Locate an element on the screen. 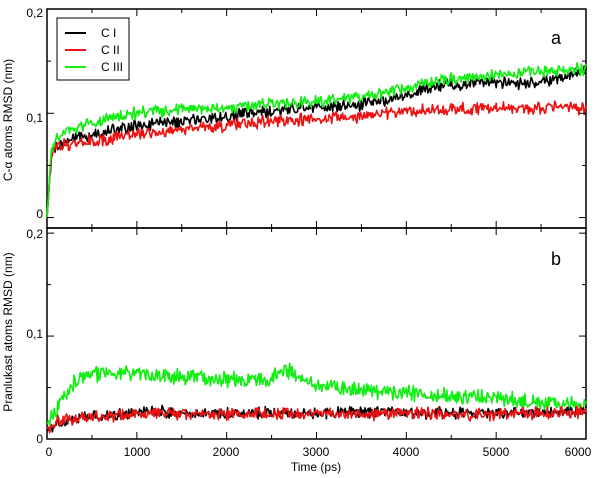  xtick-0: 0 is located at coordinates (49, 452).